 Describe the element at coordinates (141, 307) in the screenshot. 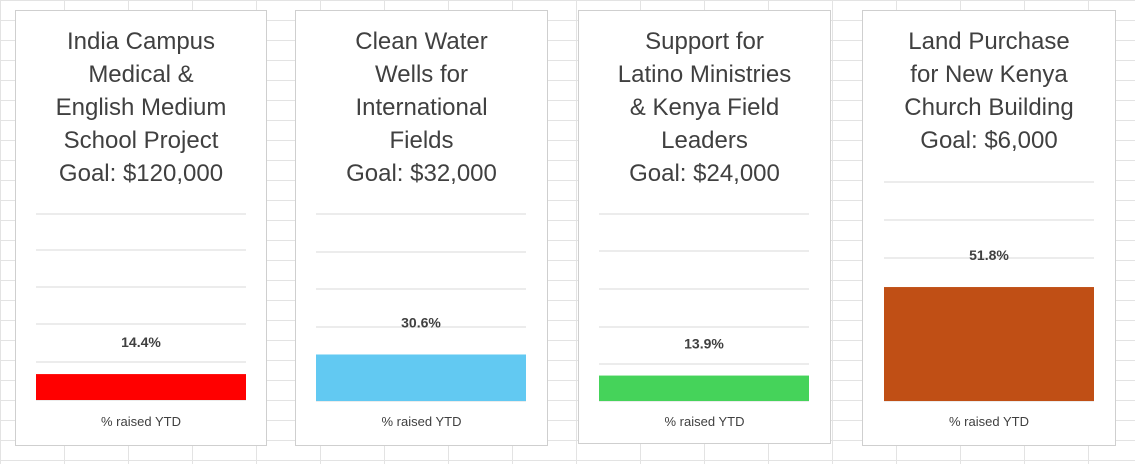

I see `bar-chart: 14.4%` at that location.